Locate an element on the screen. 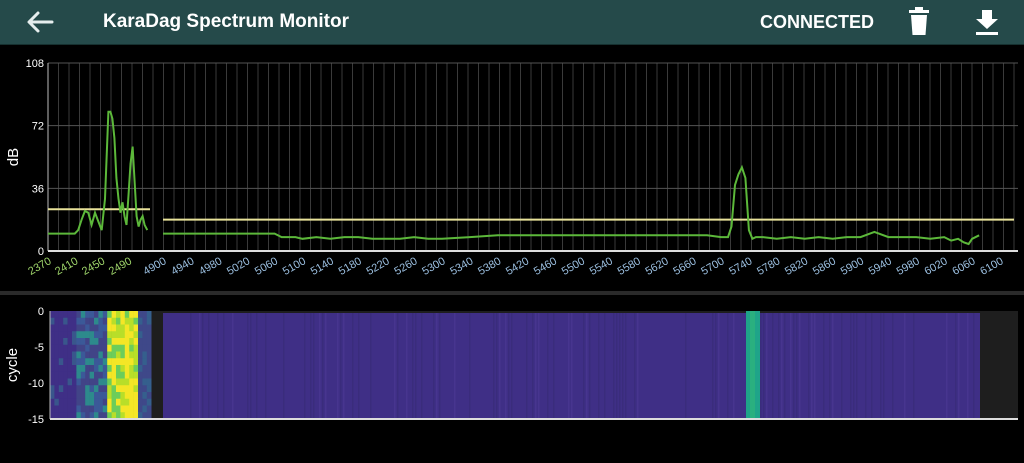  arrow-left-icon is located at coordinates (40, 22).